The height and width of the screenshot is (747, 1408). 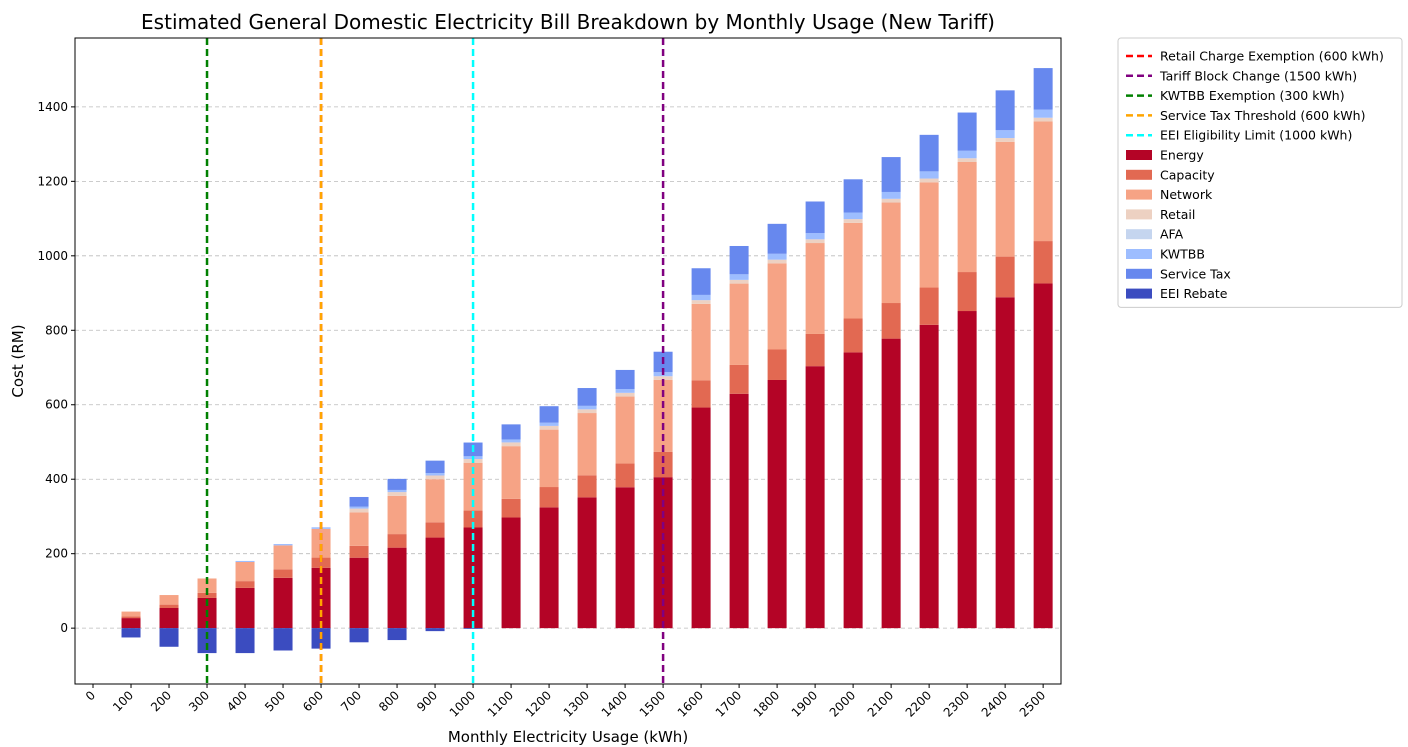 I want to click on x-tick-label: 1800, so click(x=766, y=703).